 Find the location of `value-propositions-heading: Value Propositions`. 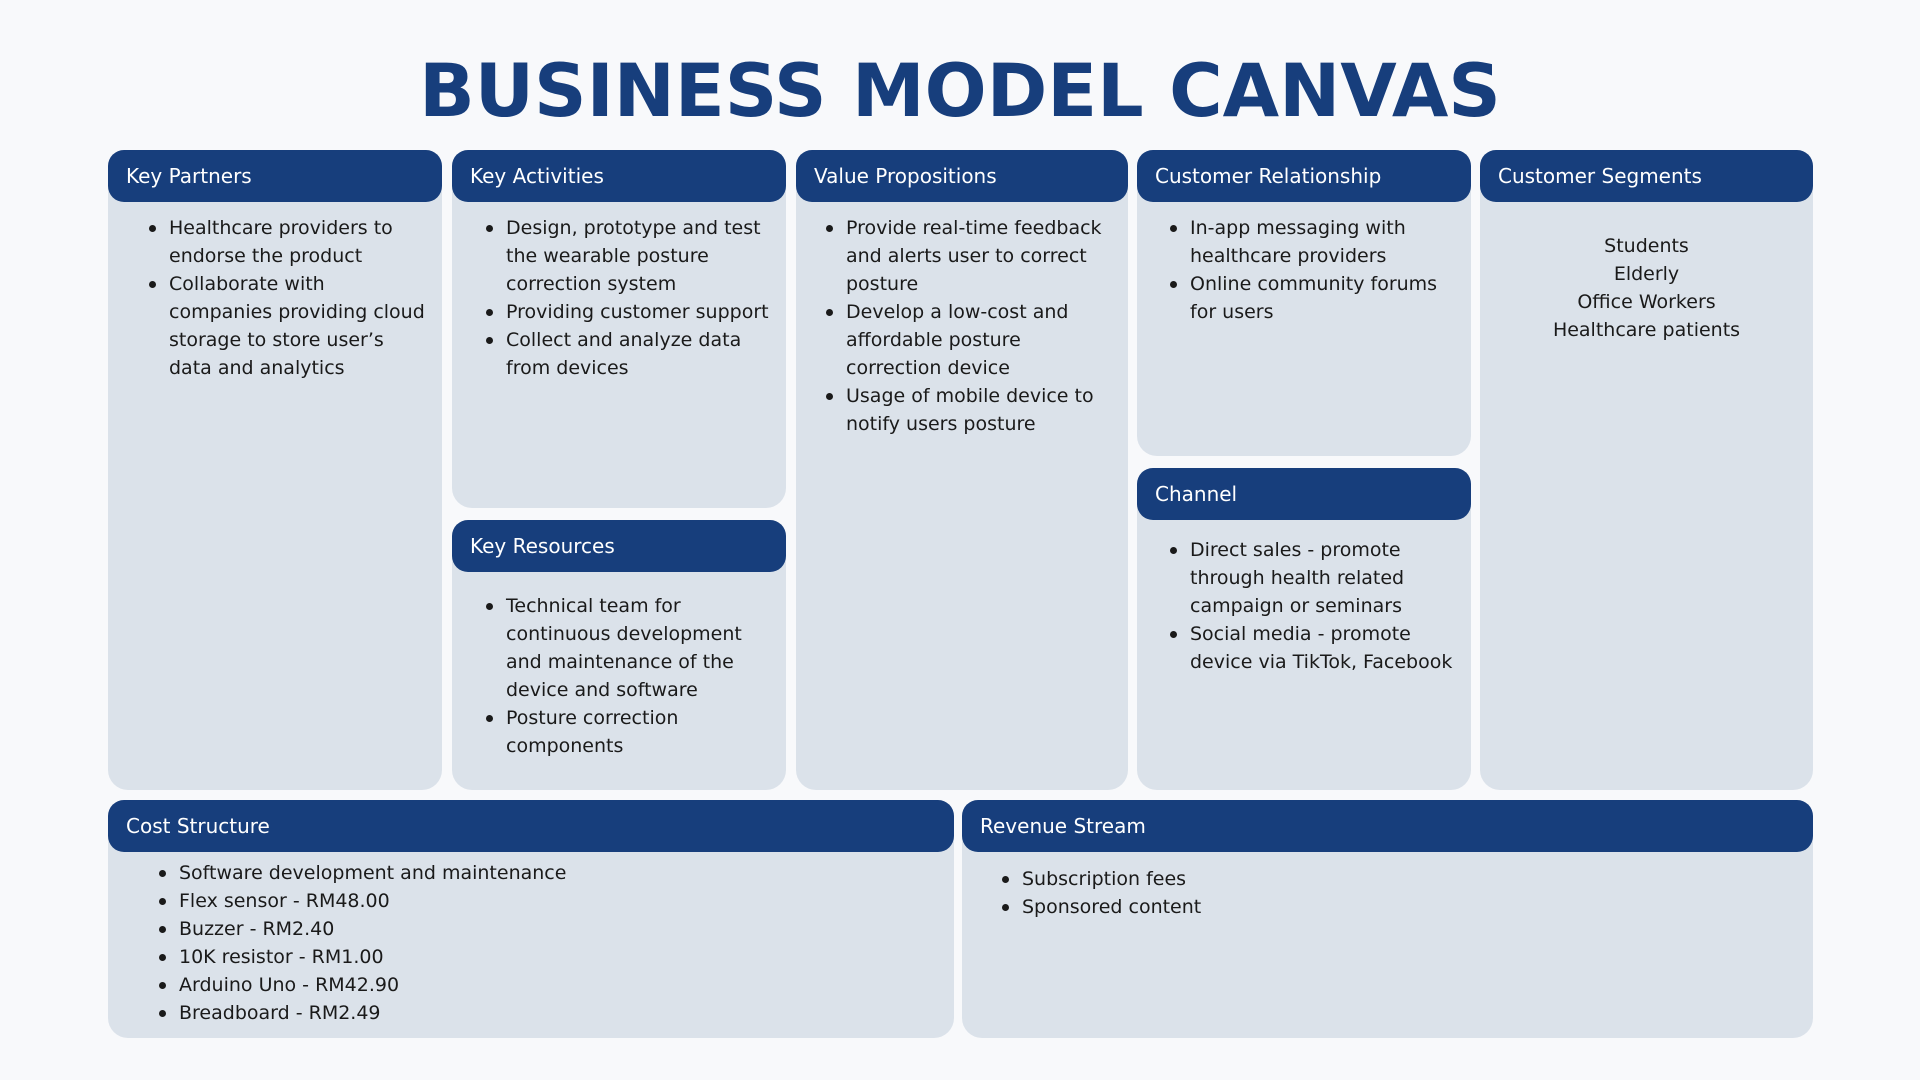

value-propositions-heading: Value Propositions is located at coordinates (962, 176).